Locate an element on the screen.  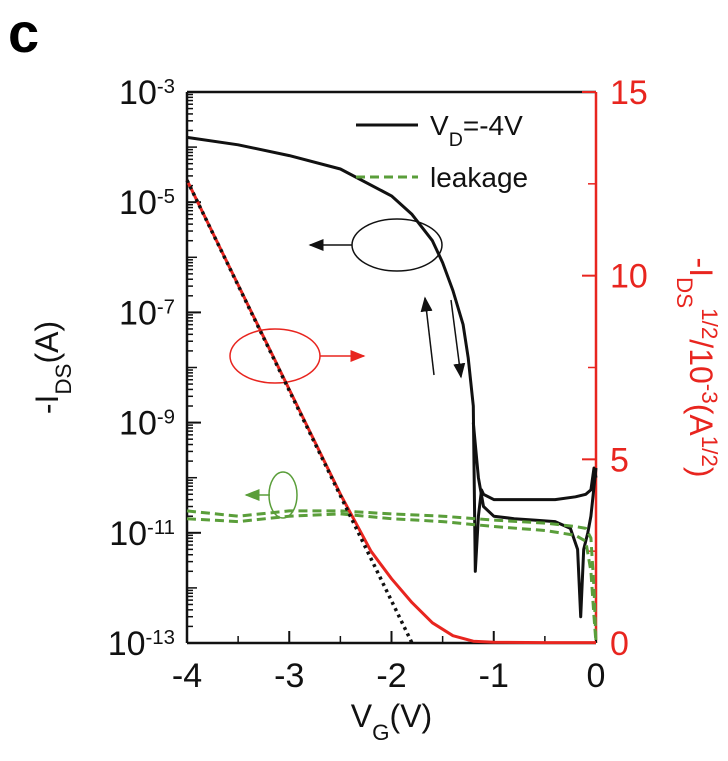
y2-axis-label-part: -I is located at coordinates (701, 268).